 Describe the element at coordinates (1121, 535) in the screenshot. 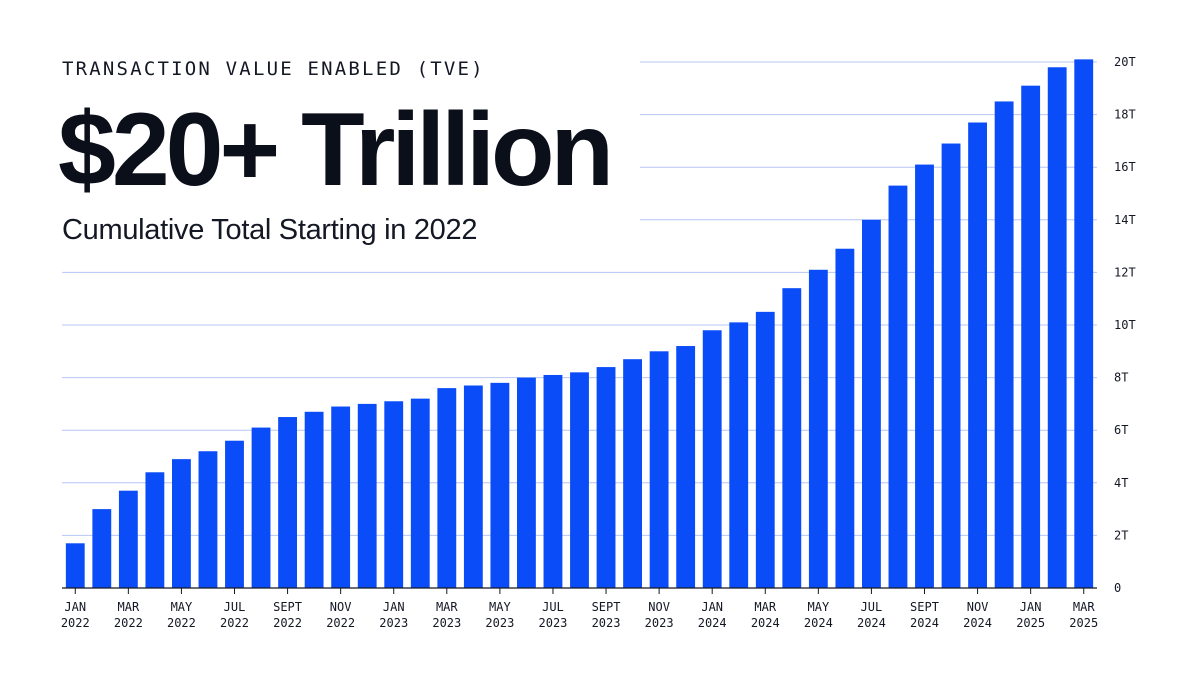

I see `y-tick-label: 2T` at that location.